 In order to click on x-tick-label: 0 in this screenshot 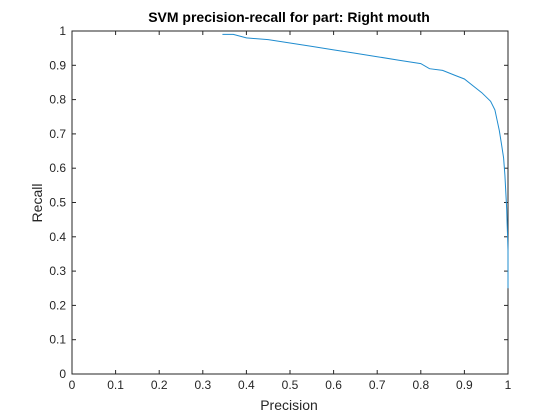, I will do `click(72, 385)`.